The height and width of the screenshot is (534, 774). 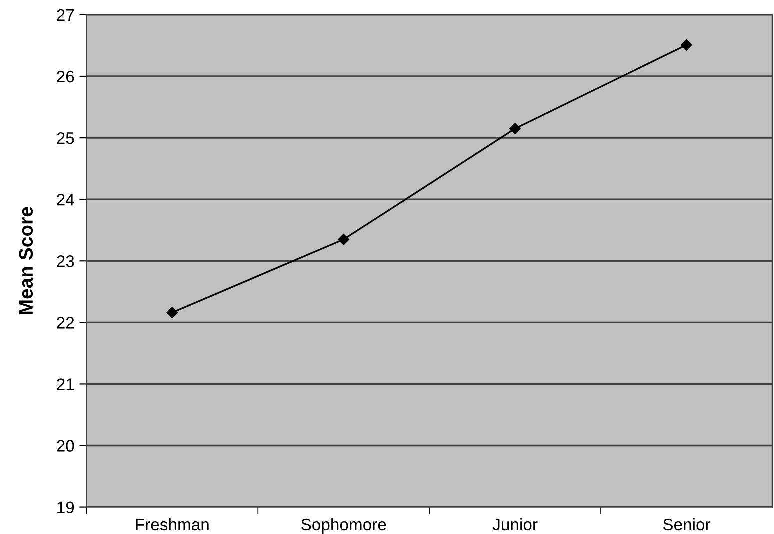 What do you see at coordinates (344, 526) in the screenshot?
I see `x-tick-label: Sophomore` at bounding box center [344, 526].